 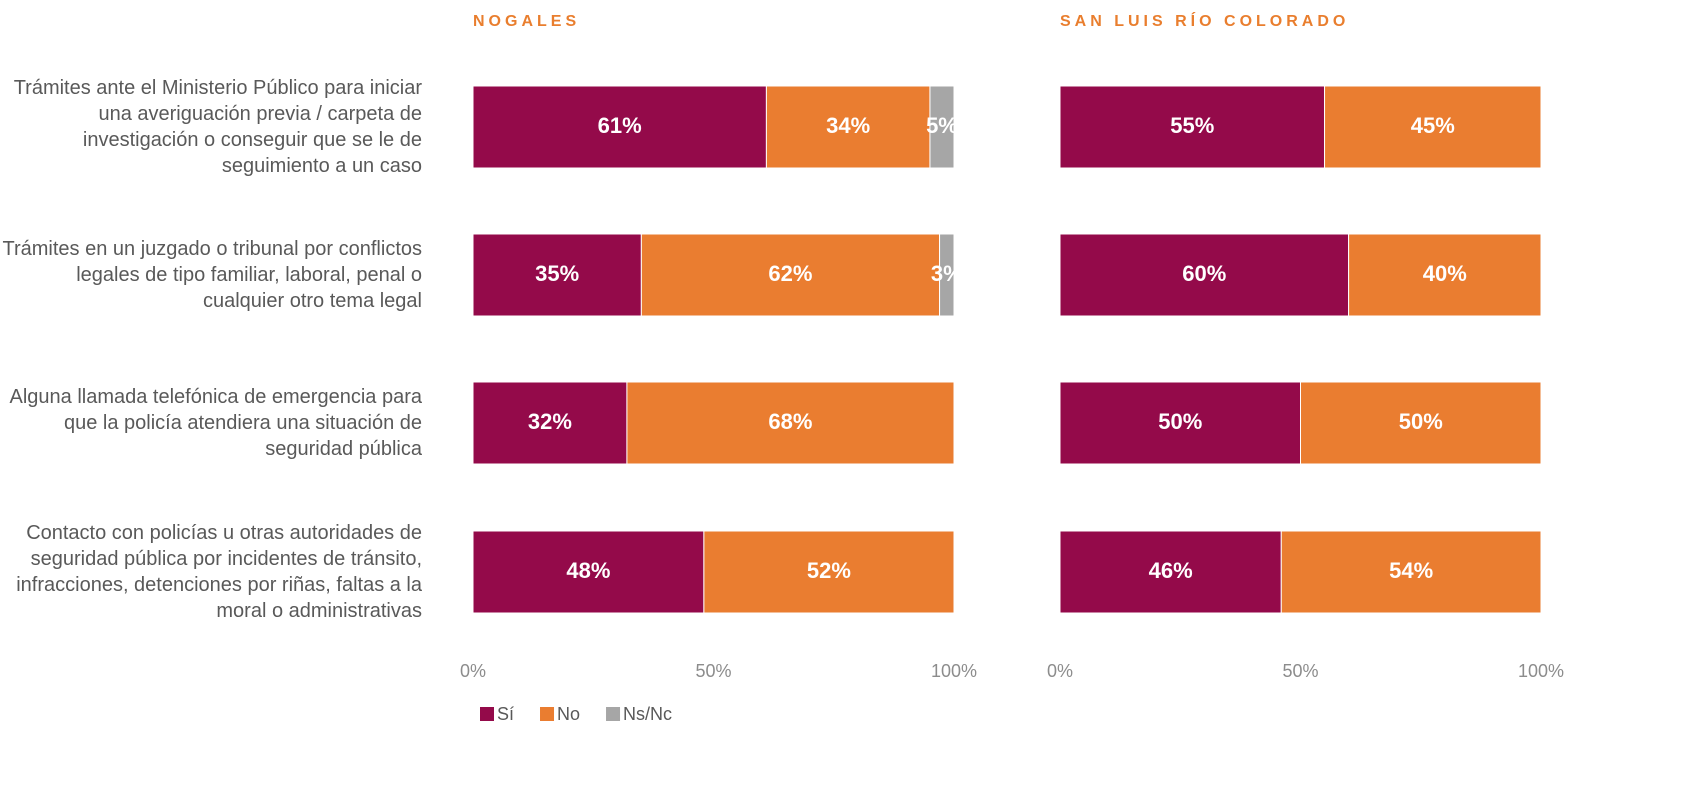 I want to click on data-label: 62%, so click(x=790, y=273).